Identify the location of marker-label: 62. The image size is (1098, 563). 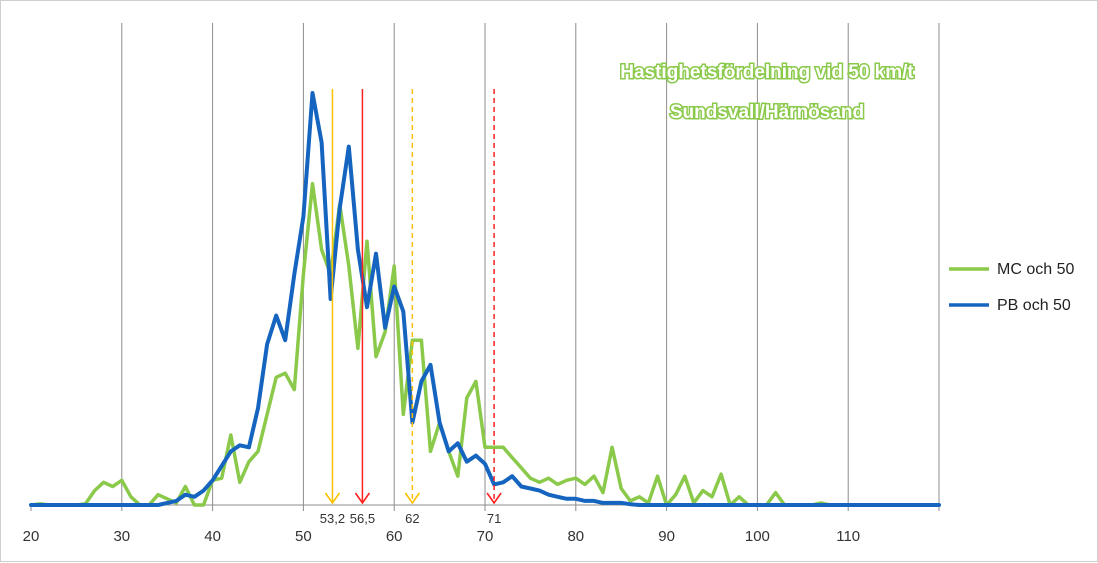
(412, 518).